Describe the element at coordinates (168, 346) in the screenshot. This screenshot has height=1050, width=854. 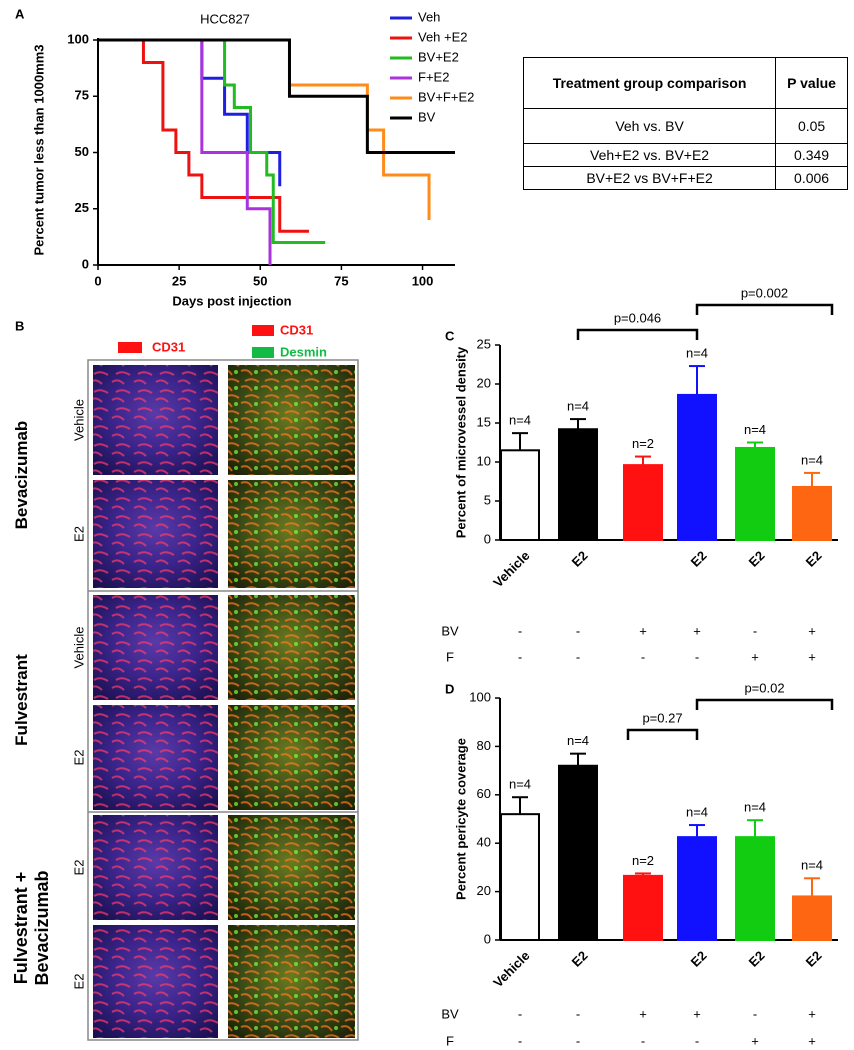
I see `stain-label: CD31` at that location.